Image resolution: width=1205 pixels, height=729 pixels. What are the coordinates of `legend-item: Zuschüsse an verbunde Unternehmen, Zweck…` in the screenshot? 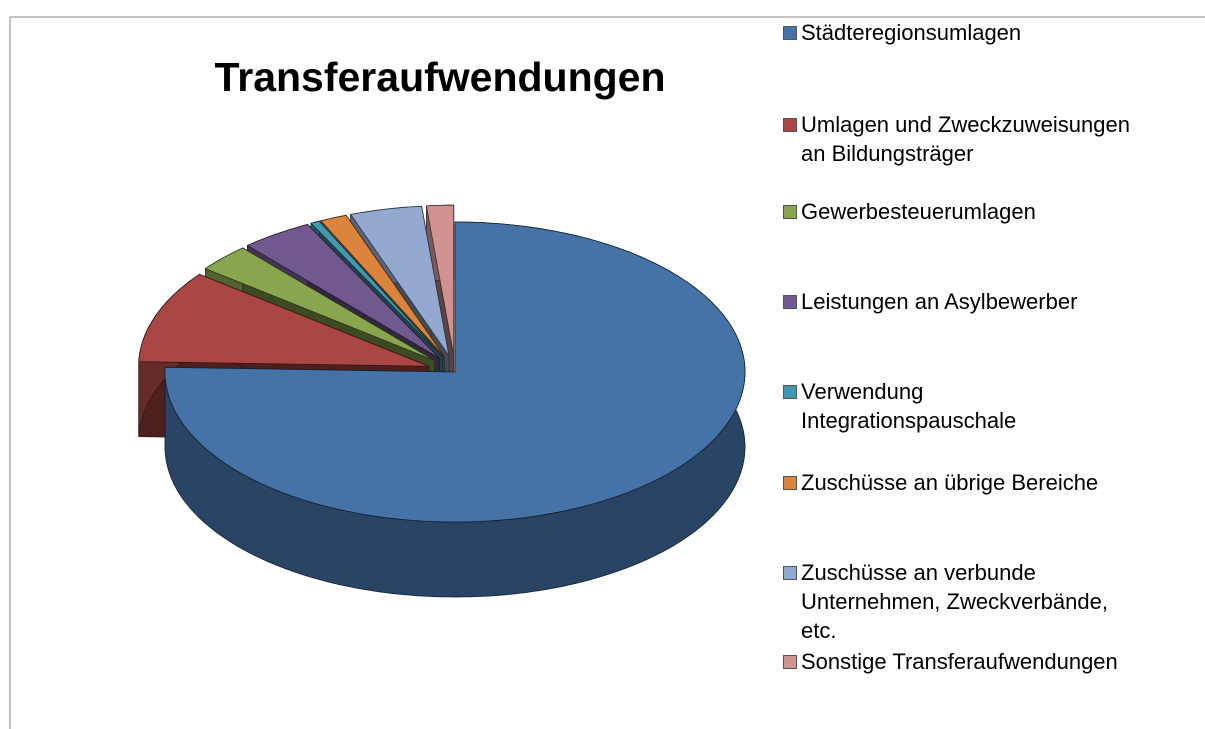 It's located at (944, 601).